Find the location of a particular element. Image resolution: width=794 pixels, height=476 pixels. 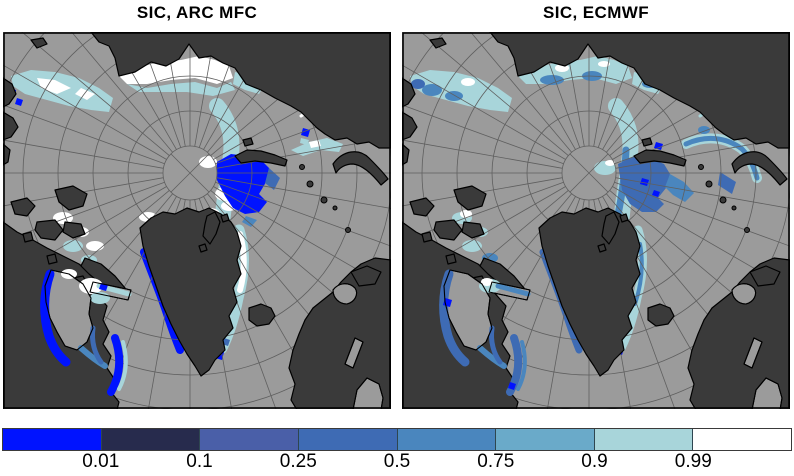

colorbar-tick-0.75: 0.75 is located at coordinates (496, 461).